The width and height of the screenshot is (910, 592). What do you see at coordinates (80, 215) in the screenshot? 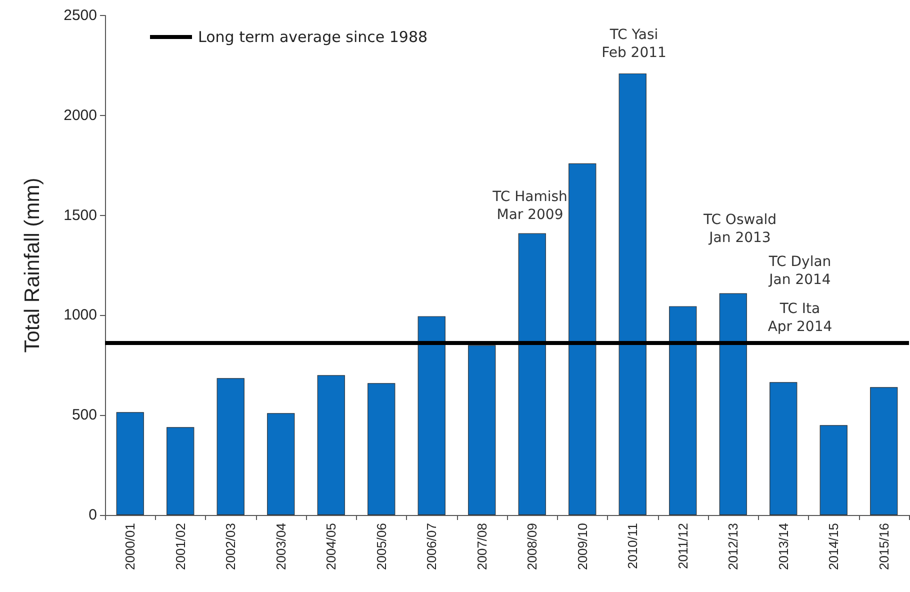
I see `y-tick-label: 1500` at bounding box center [80, 215].